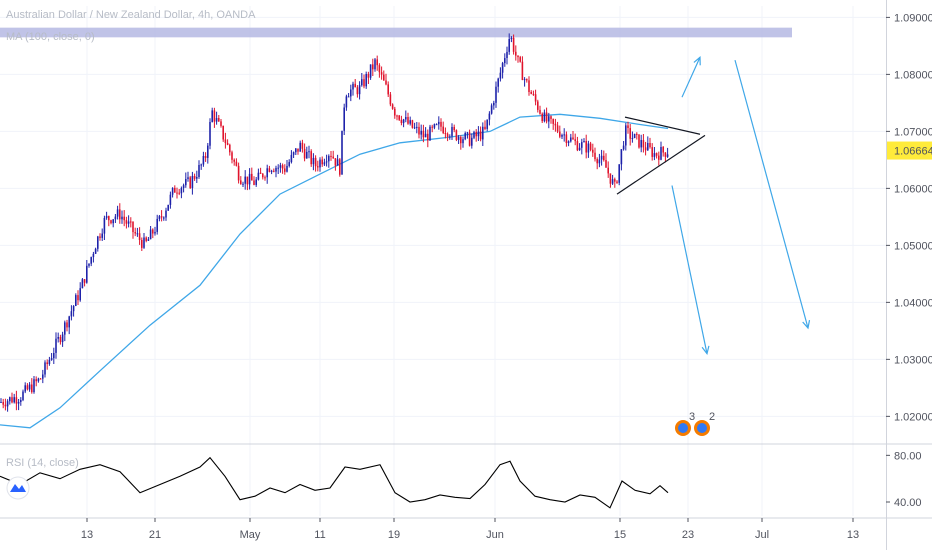 Image resolution: width=932 pixels, height=550 pixels. I want to click on projection-arrows, so click(741, 206).